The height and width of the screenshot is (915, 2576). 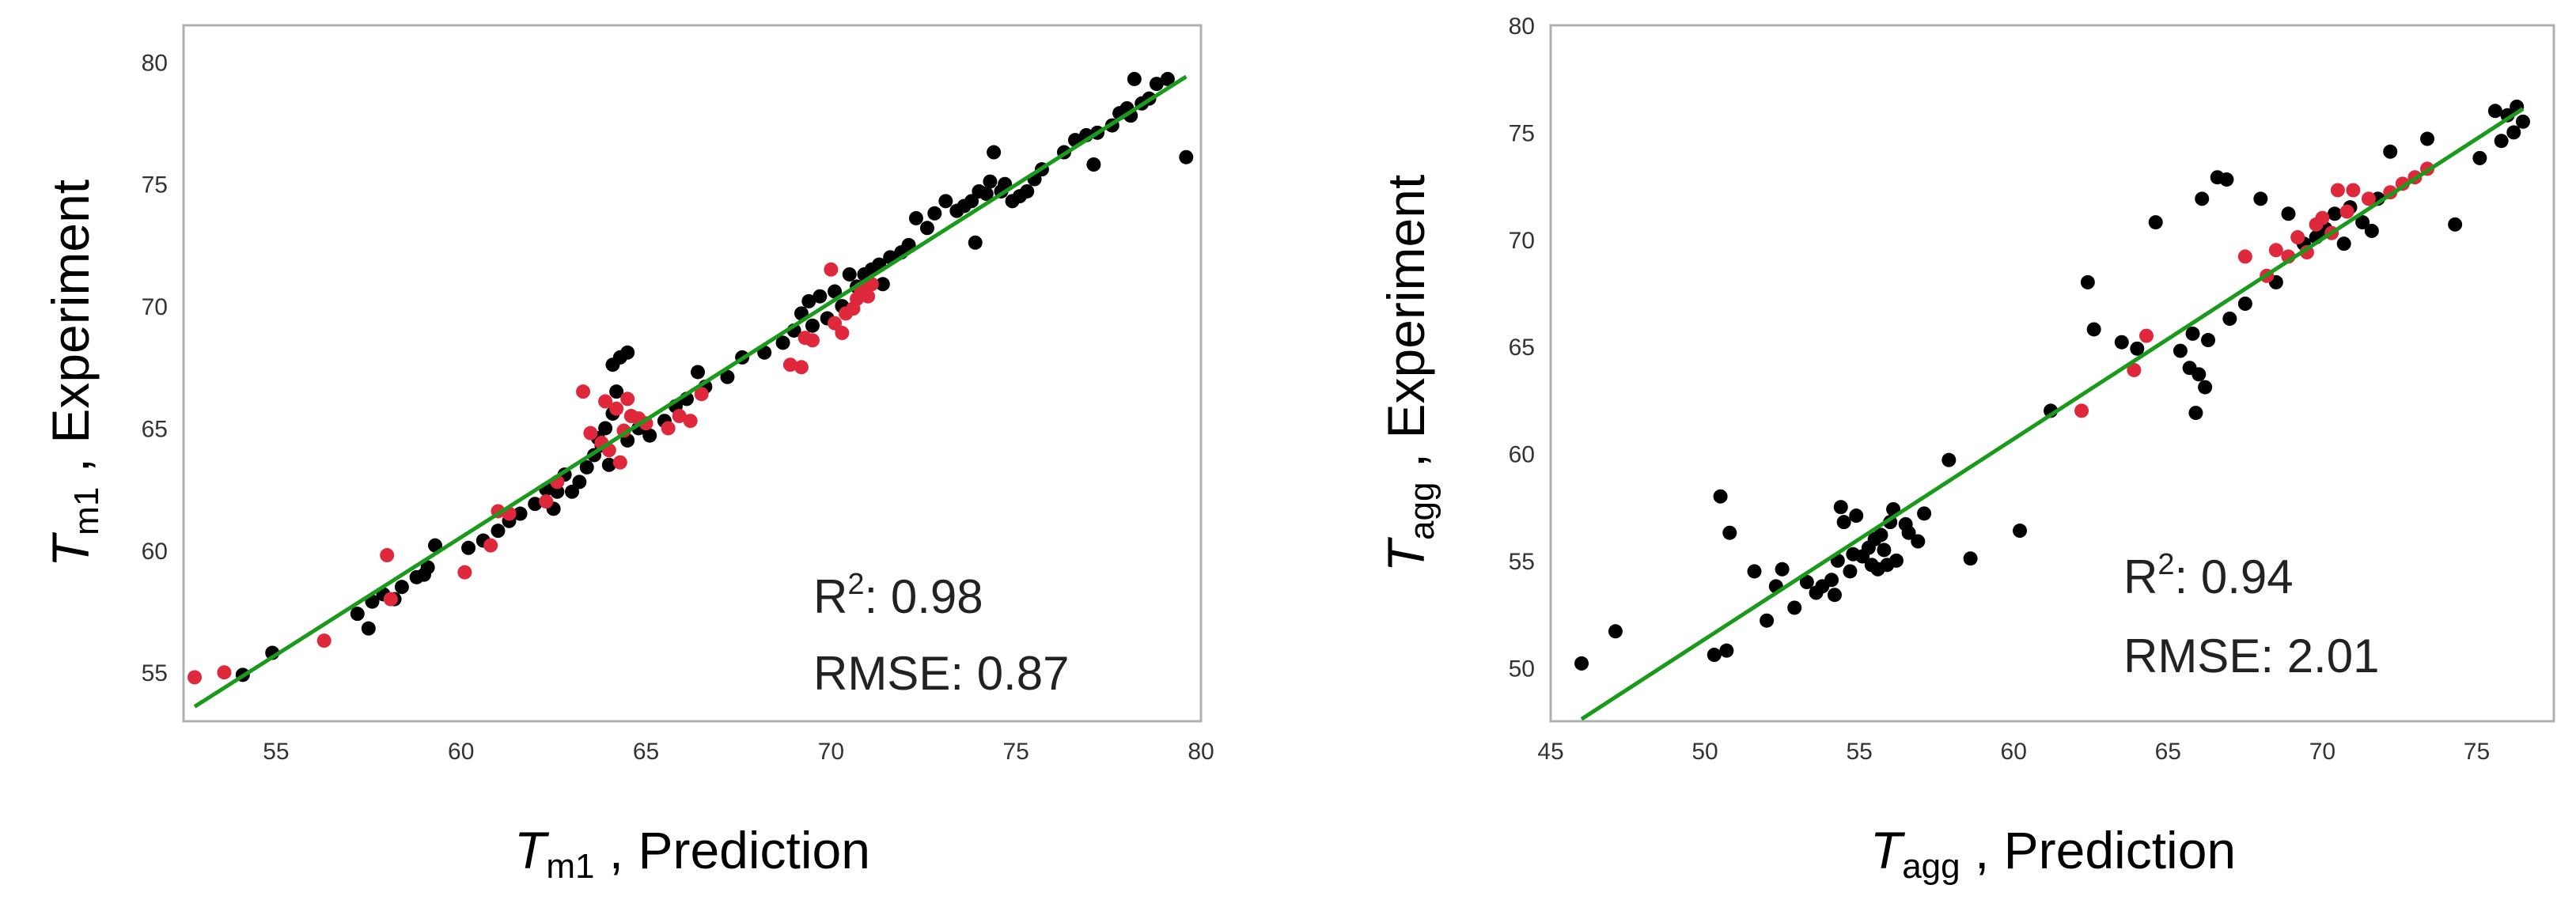 What do you see at coordinates (1522, 562) in the screenshot?
I see `y-tick-label: 55` at bounding box center [1522, 562].